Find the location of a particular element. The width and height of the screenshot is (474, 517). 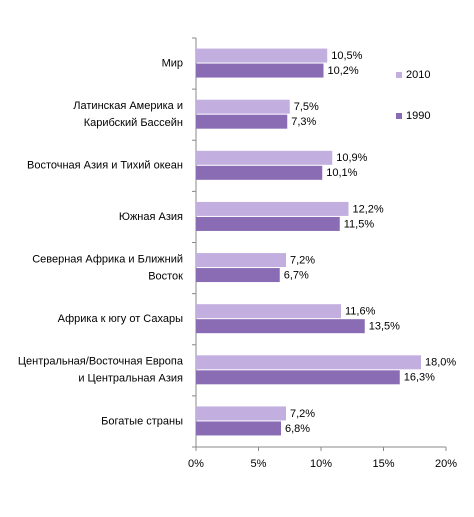

legend-label: 1990 is located at coordinates (418, 116).